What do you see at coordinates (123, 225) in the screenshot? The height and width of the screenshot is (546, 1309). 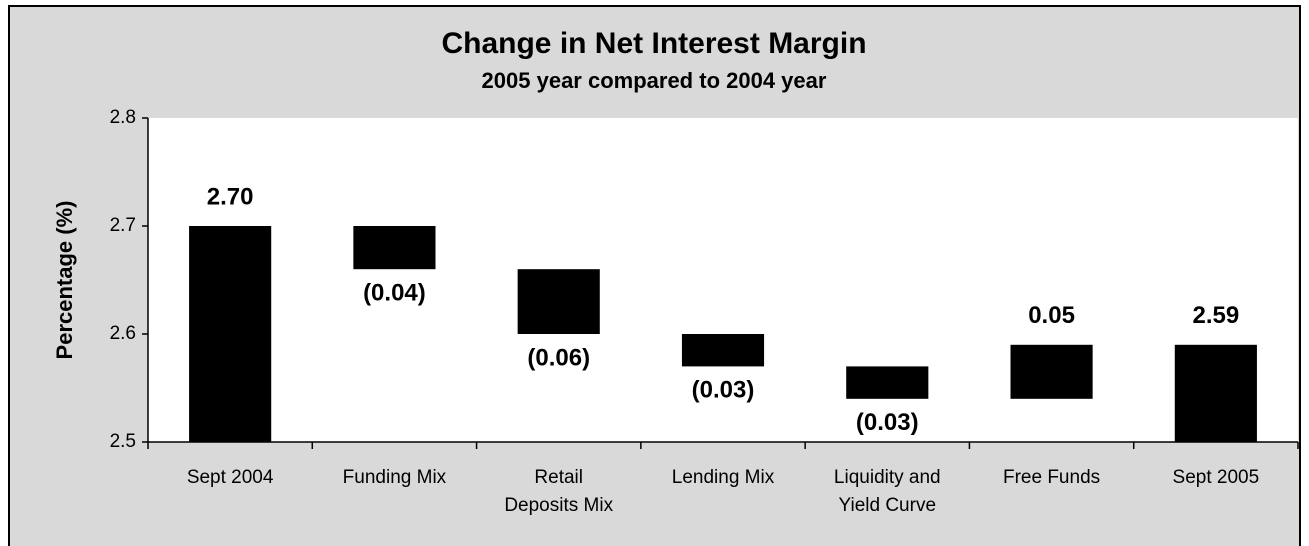 I see `y-tick-label: 2.7` at bounding box center [123, 225].